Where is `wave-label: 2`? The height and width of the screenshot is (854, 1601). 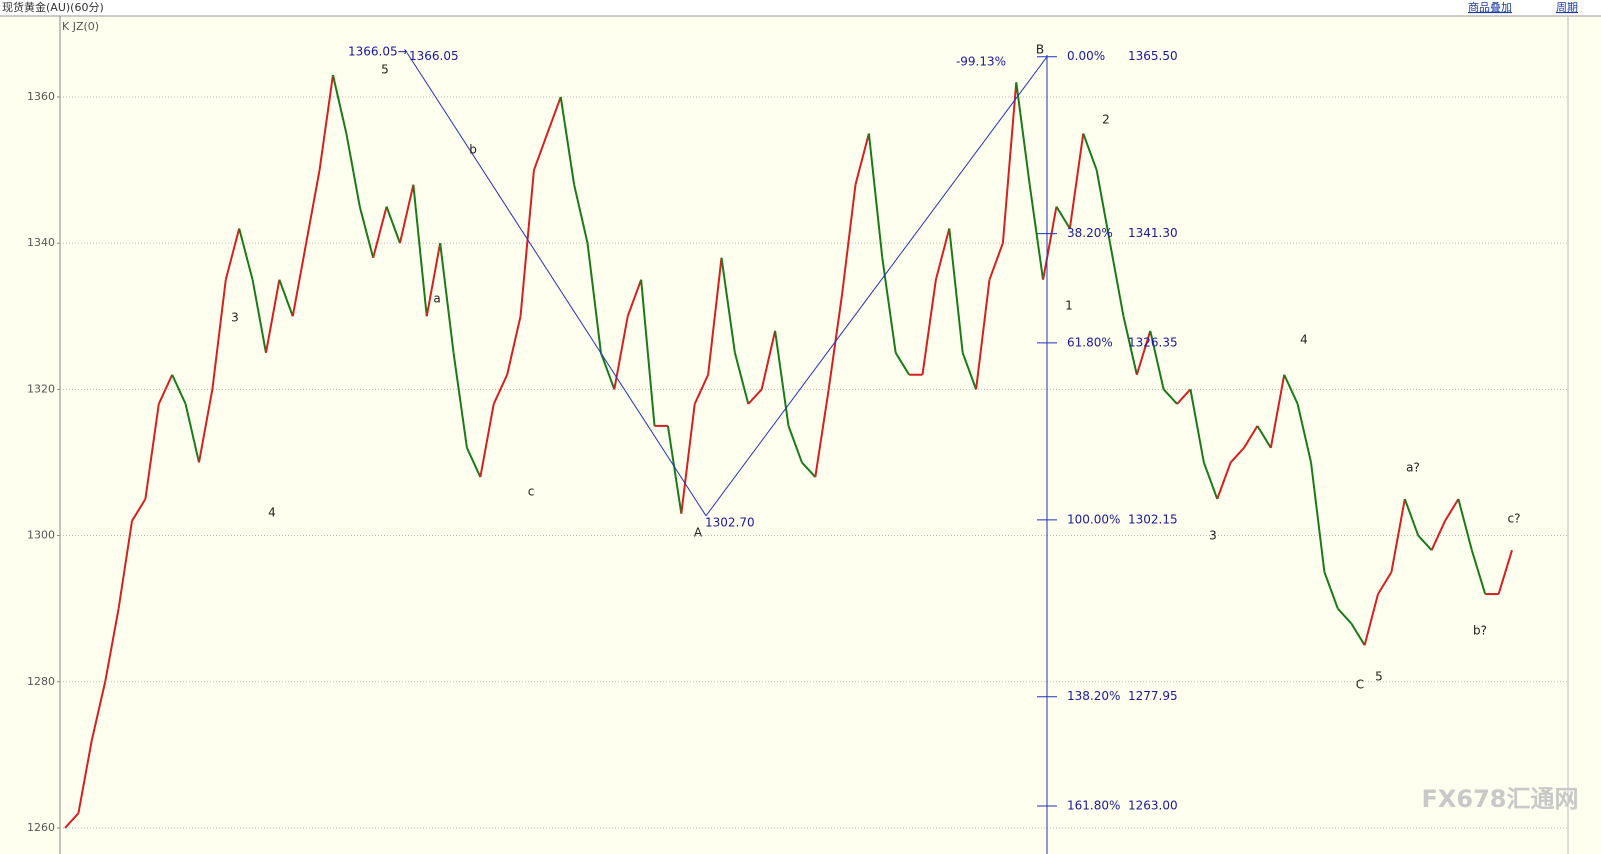 wave-label: 2 is located at coordinates (1106, 120).